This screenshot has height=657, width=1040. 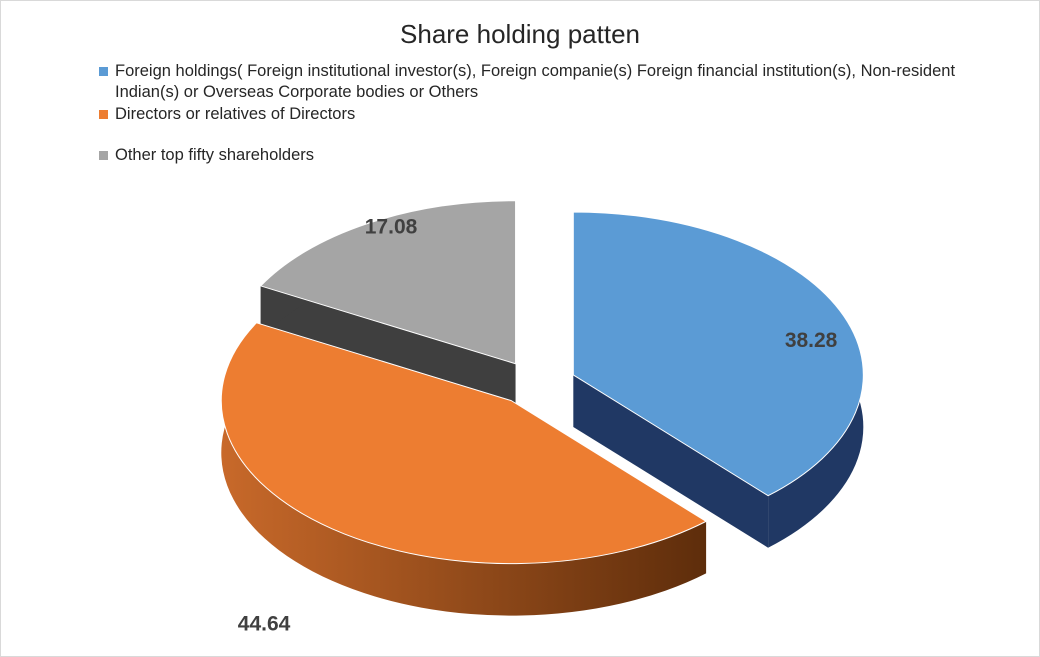 What do you see at coordinates (103, 71) in the screenshot?
I see `legend-swatch-foreign-holdings` at bounding box center [103, 71].